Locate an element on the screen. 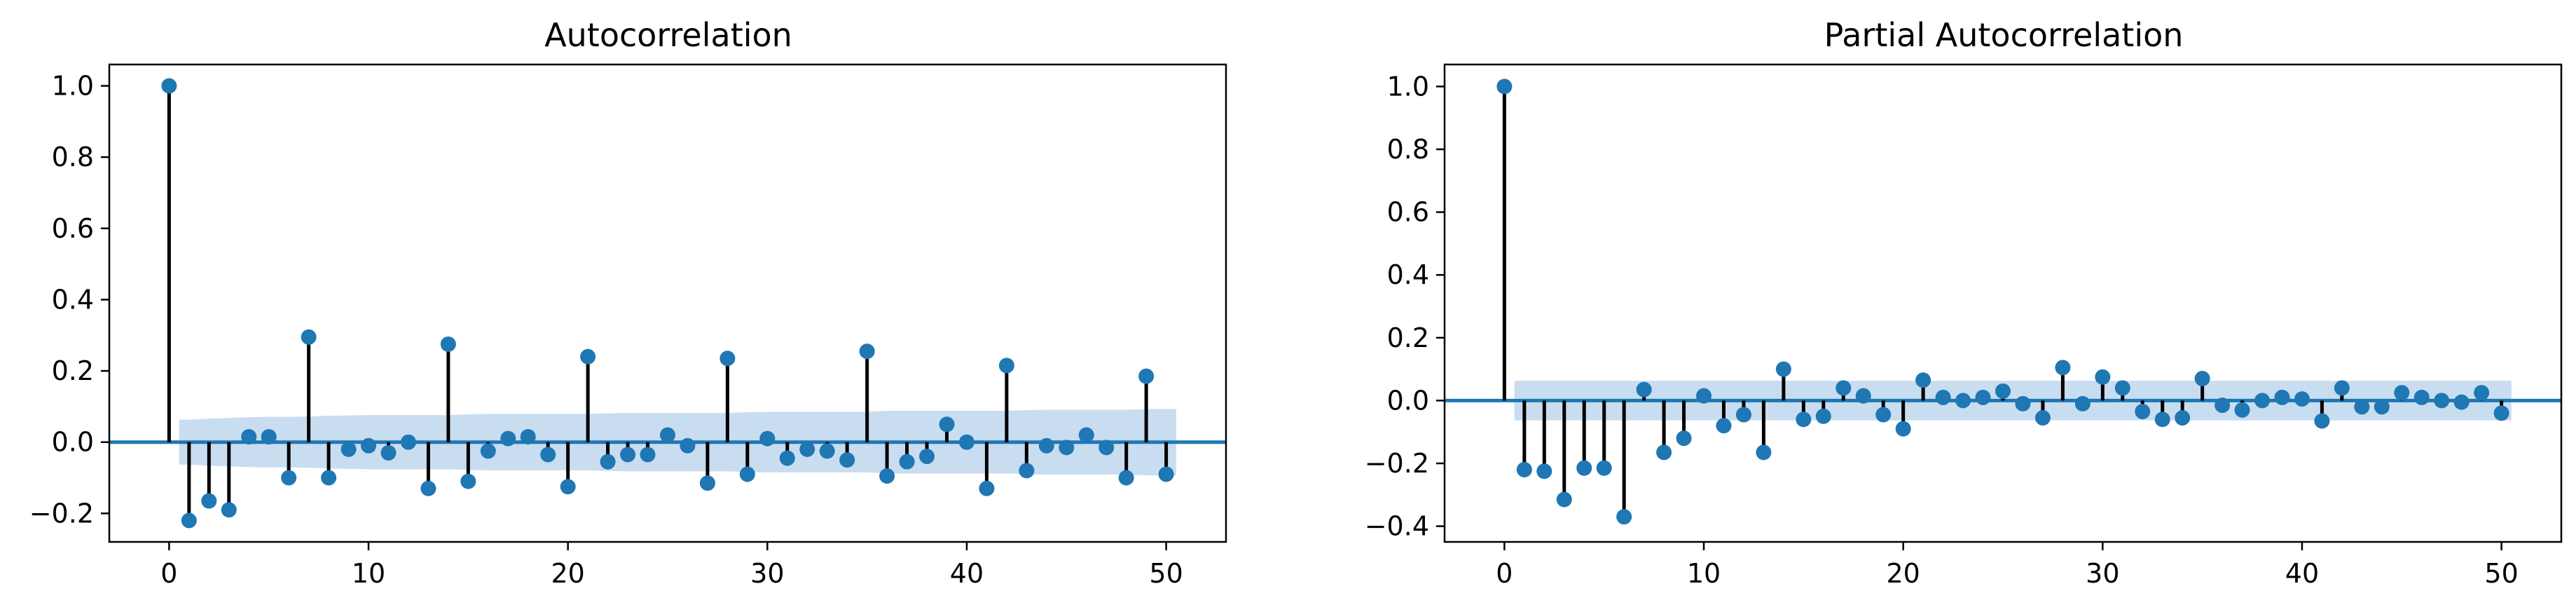 The image size is (2576, 612). y-tick-label: −0.2 is located at coordinates (61, 513).